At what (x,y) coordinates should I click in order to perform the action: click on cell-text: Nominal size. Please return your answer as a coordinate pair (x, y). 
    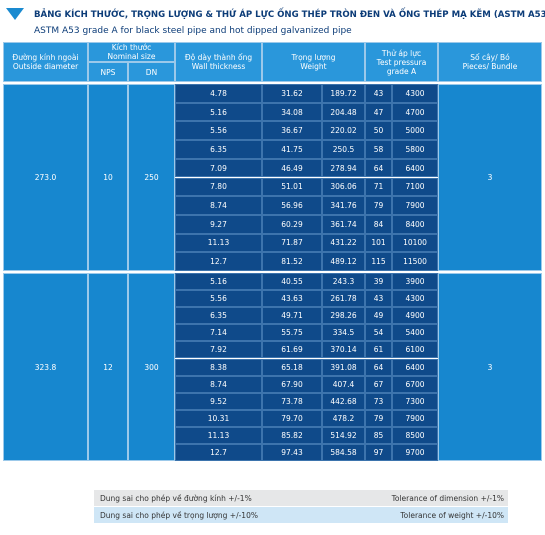
    Looking at the image, I should click on (131, 56).